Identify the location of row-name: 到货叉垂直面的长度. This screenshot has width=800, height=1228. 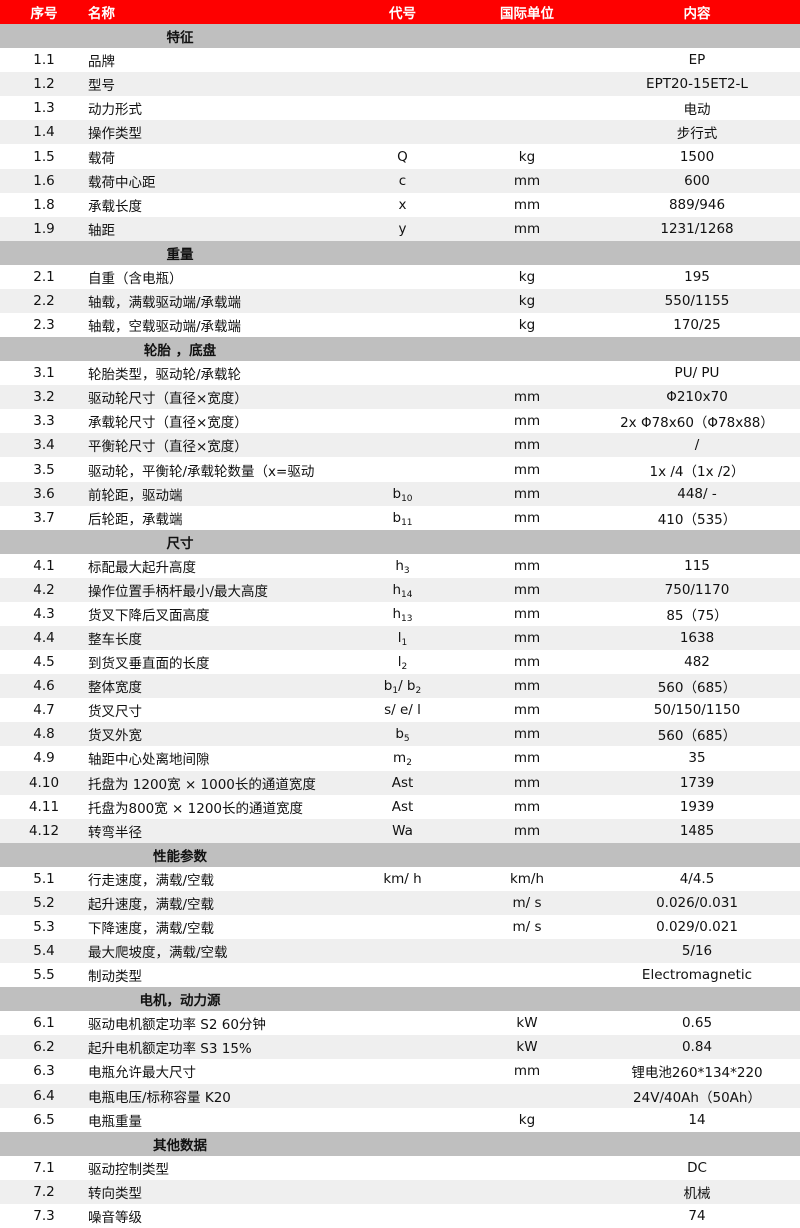
(149, 664).